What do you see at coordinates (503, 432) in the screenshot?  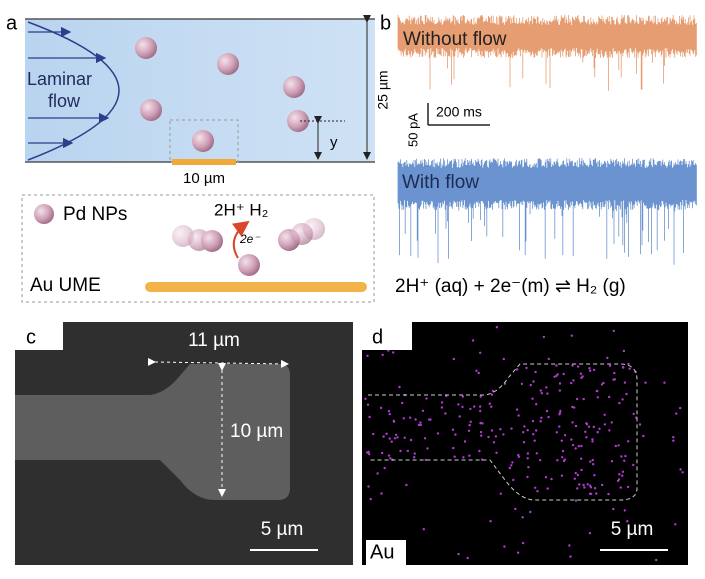 I see `outline` at bounding box center [503, 432].